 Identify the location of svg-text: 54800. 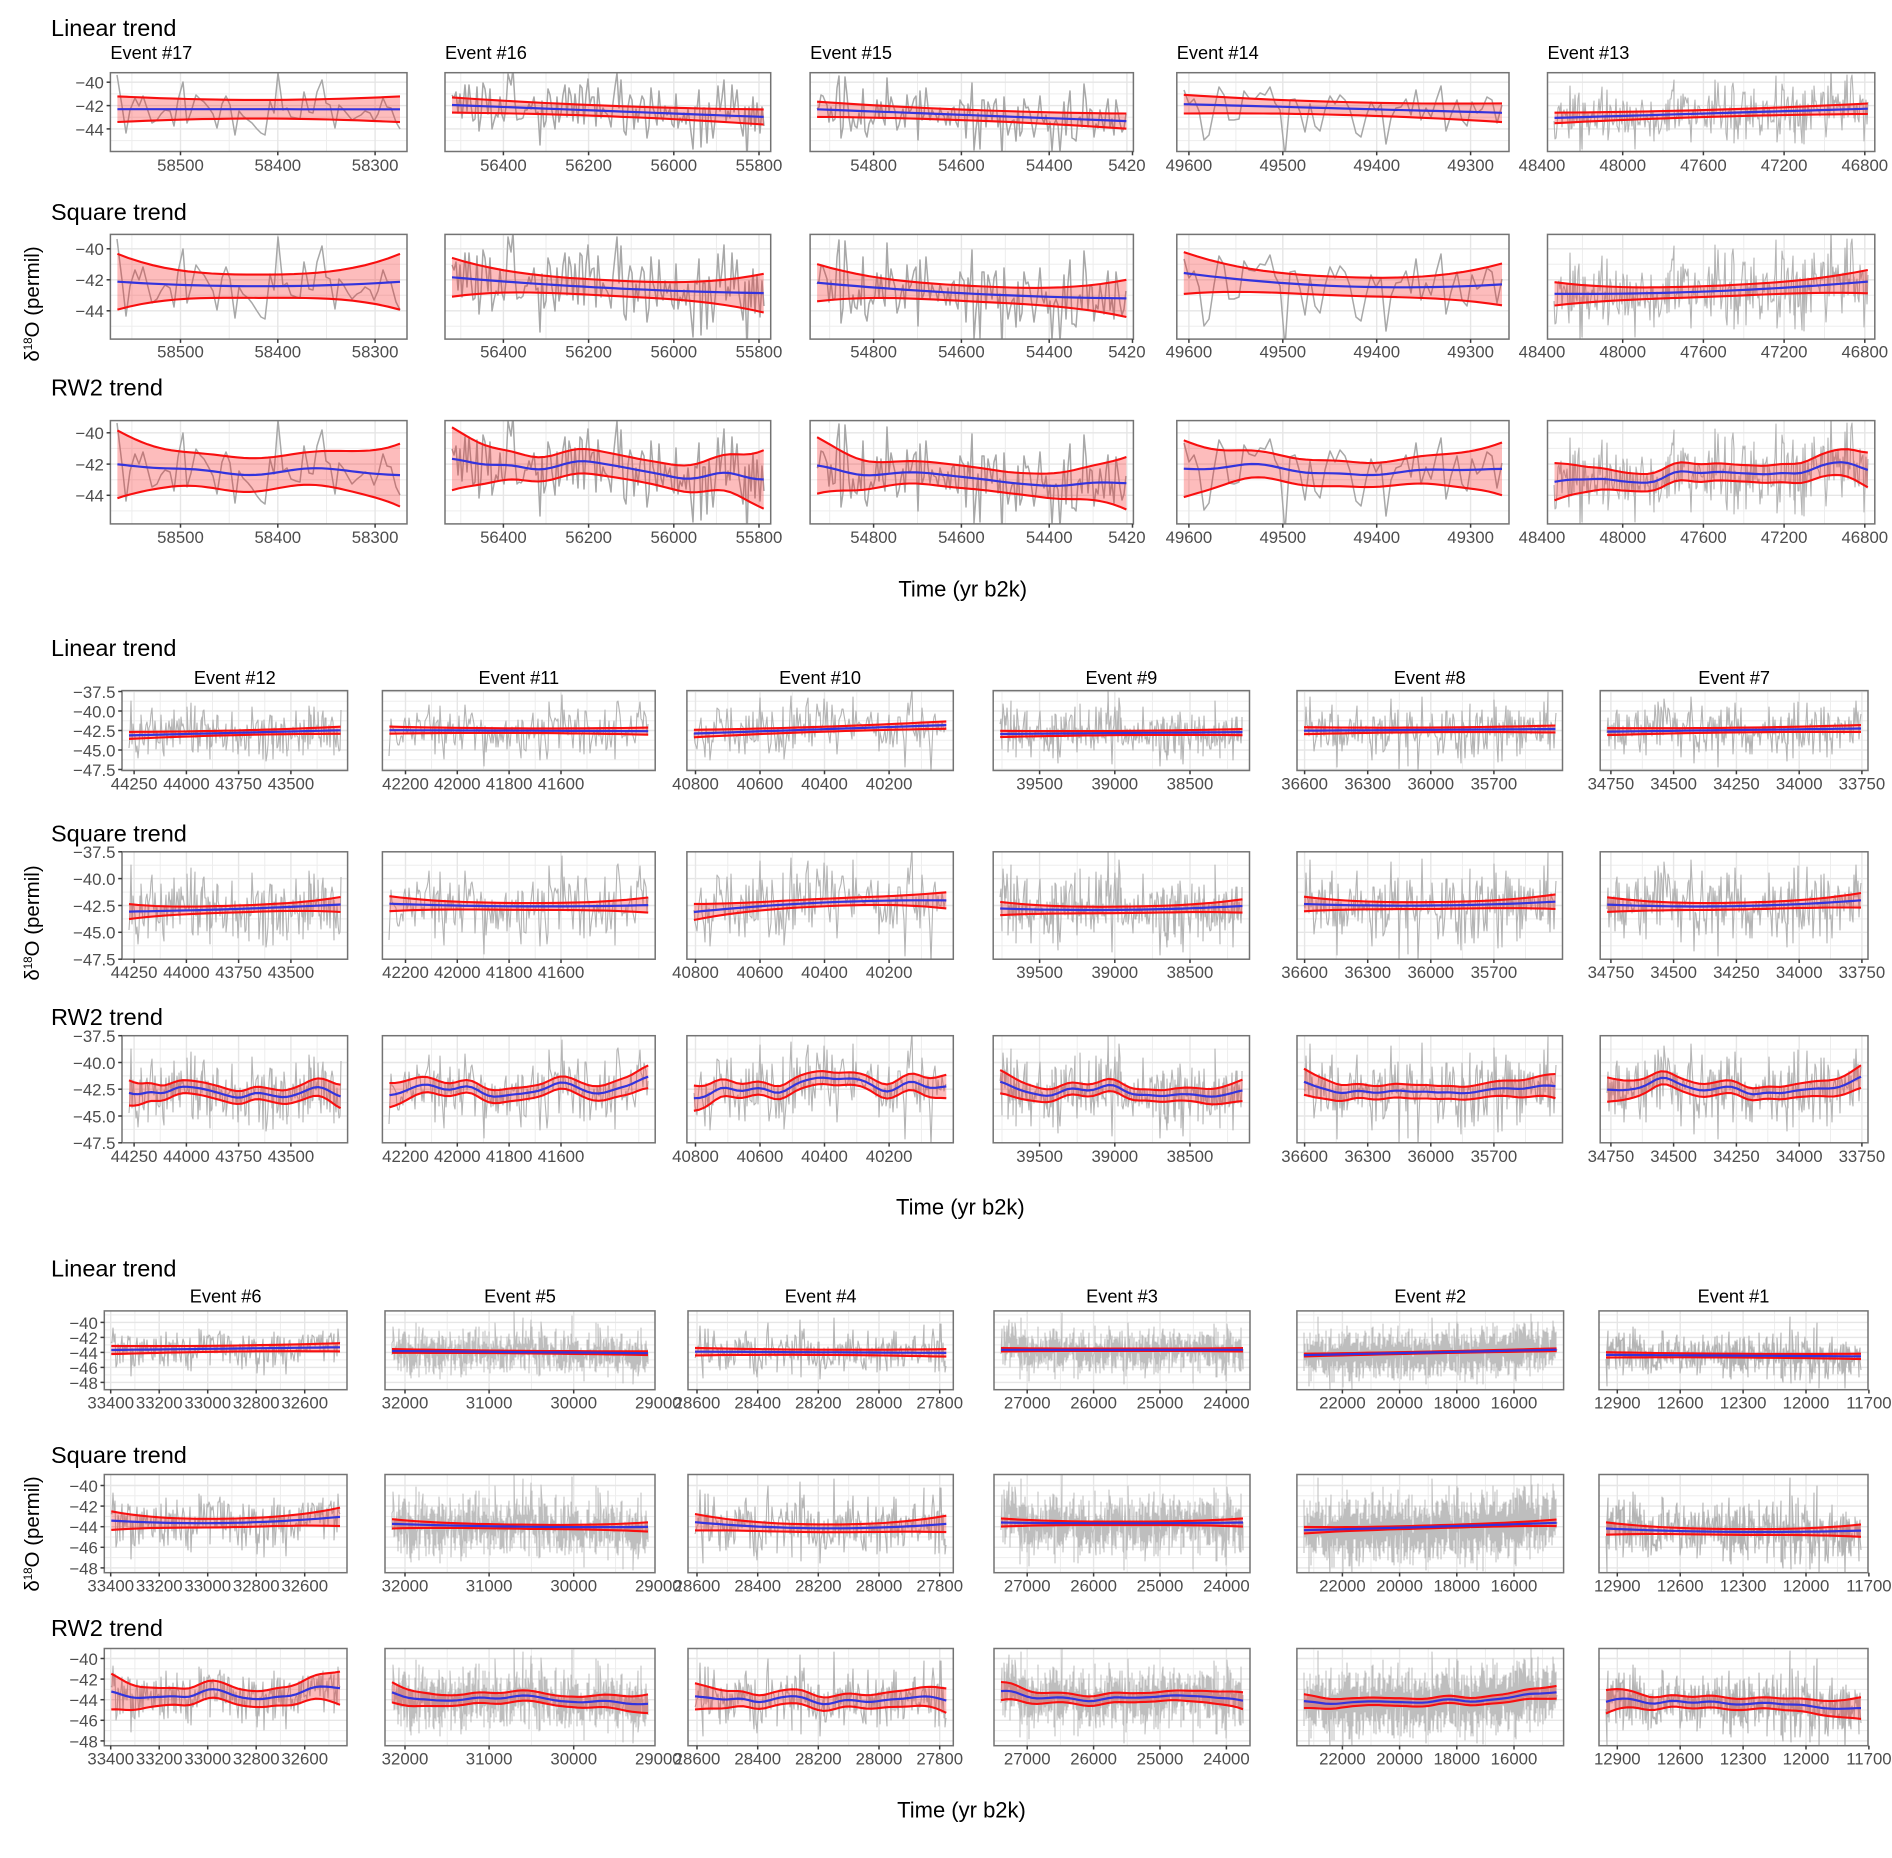
(873, 537).